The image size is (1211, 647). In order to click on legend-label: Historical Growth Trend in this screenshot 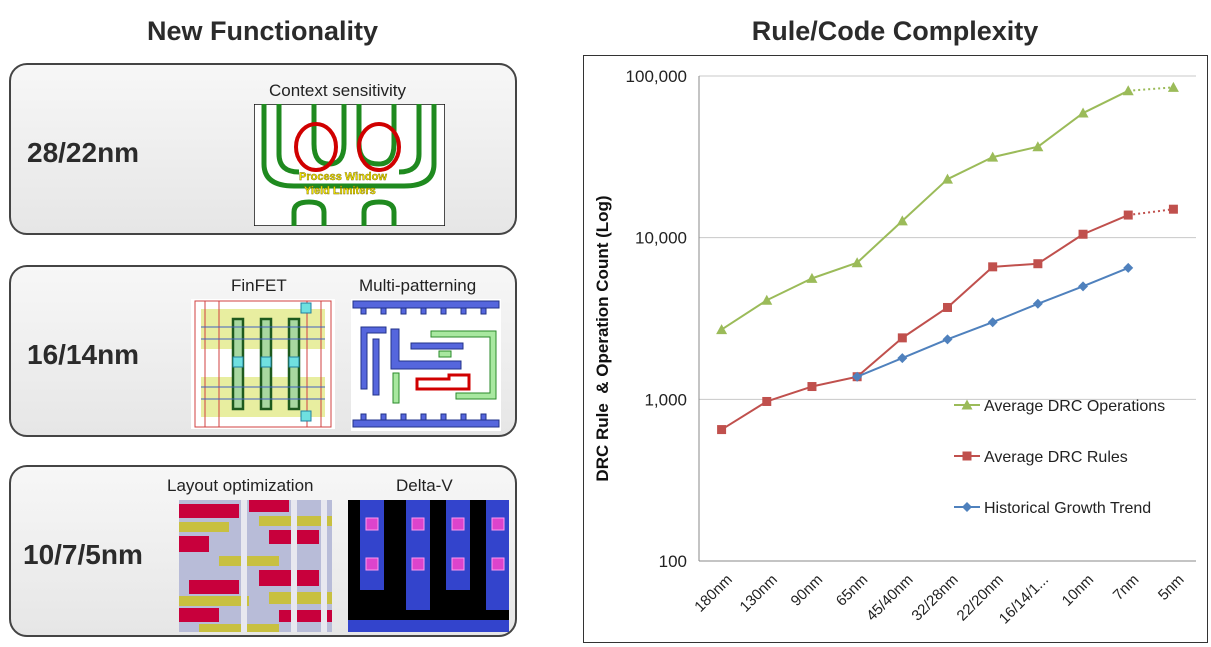, I will do `click(1067, 508)`.